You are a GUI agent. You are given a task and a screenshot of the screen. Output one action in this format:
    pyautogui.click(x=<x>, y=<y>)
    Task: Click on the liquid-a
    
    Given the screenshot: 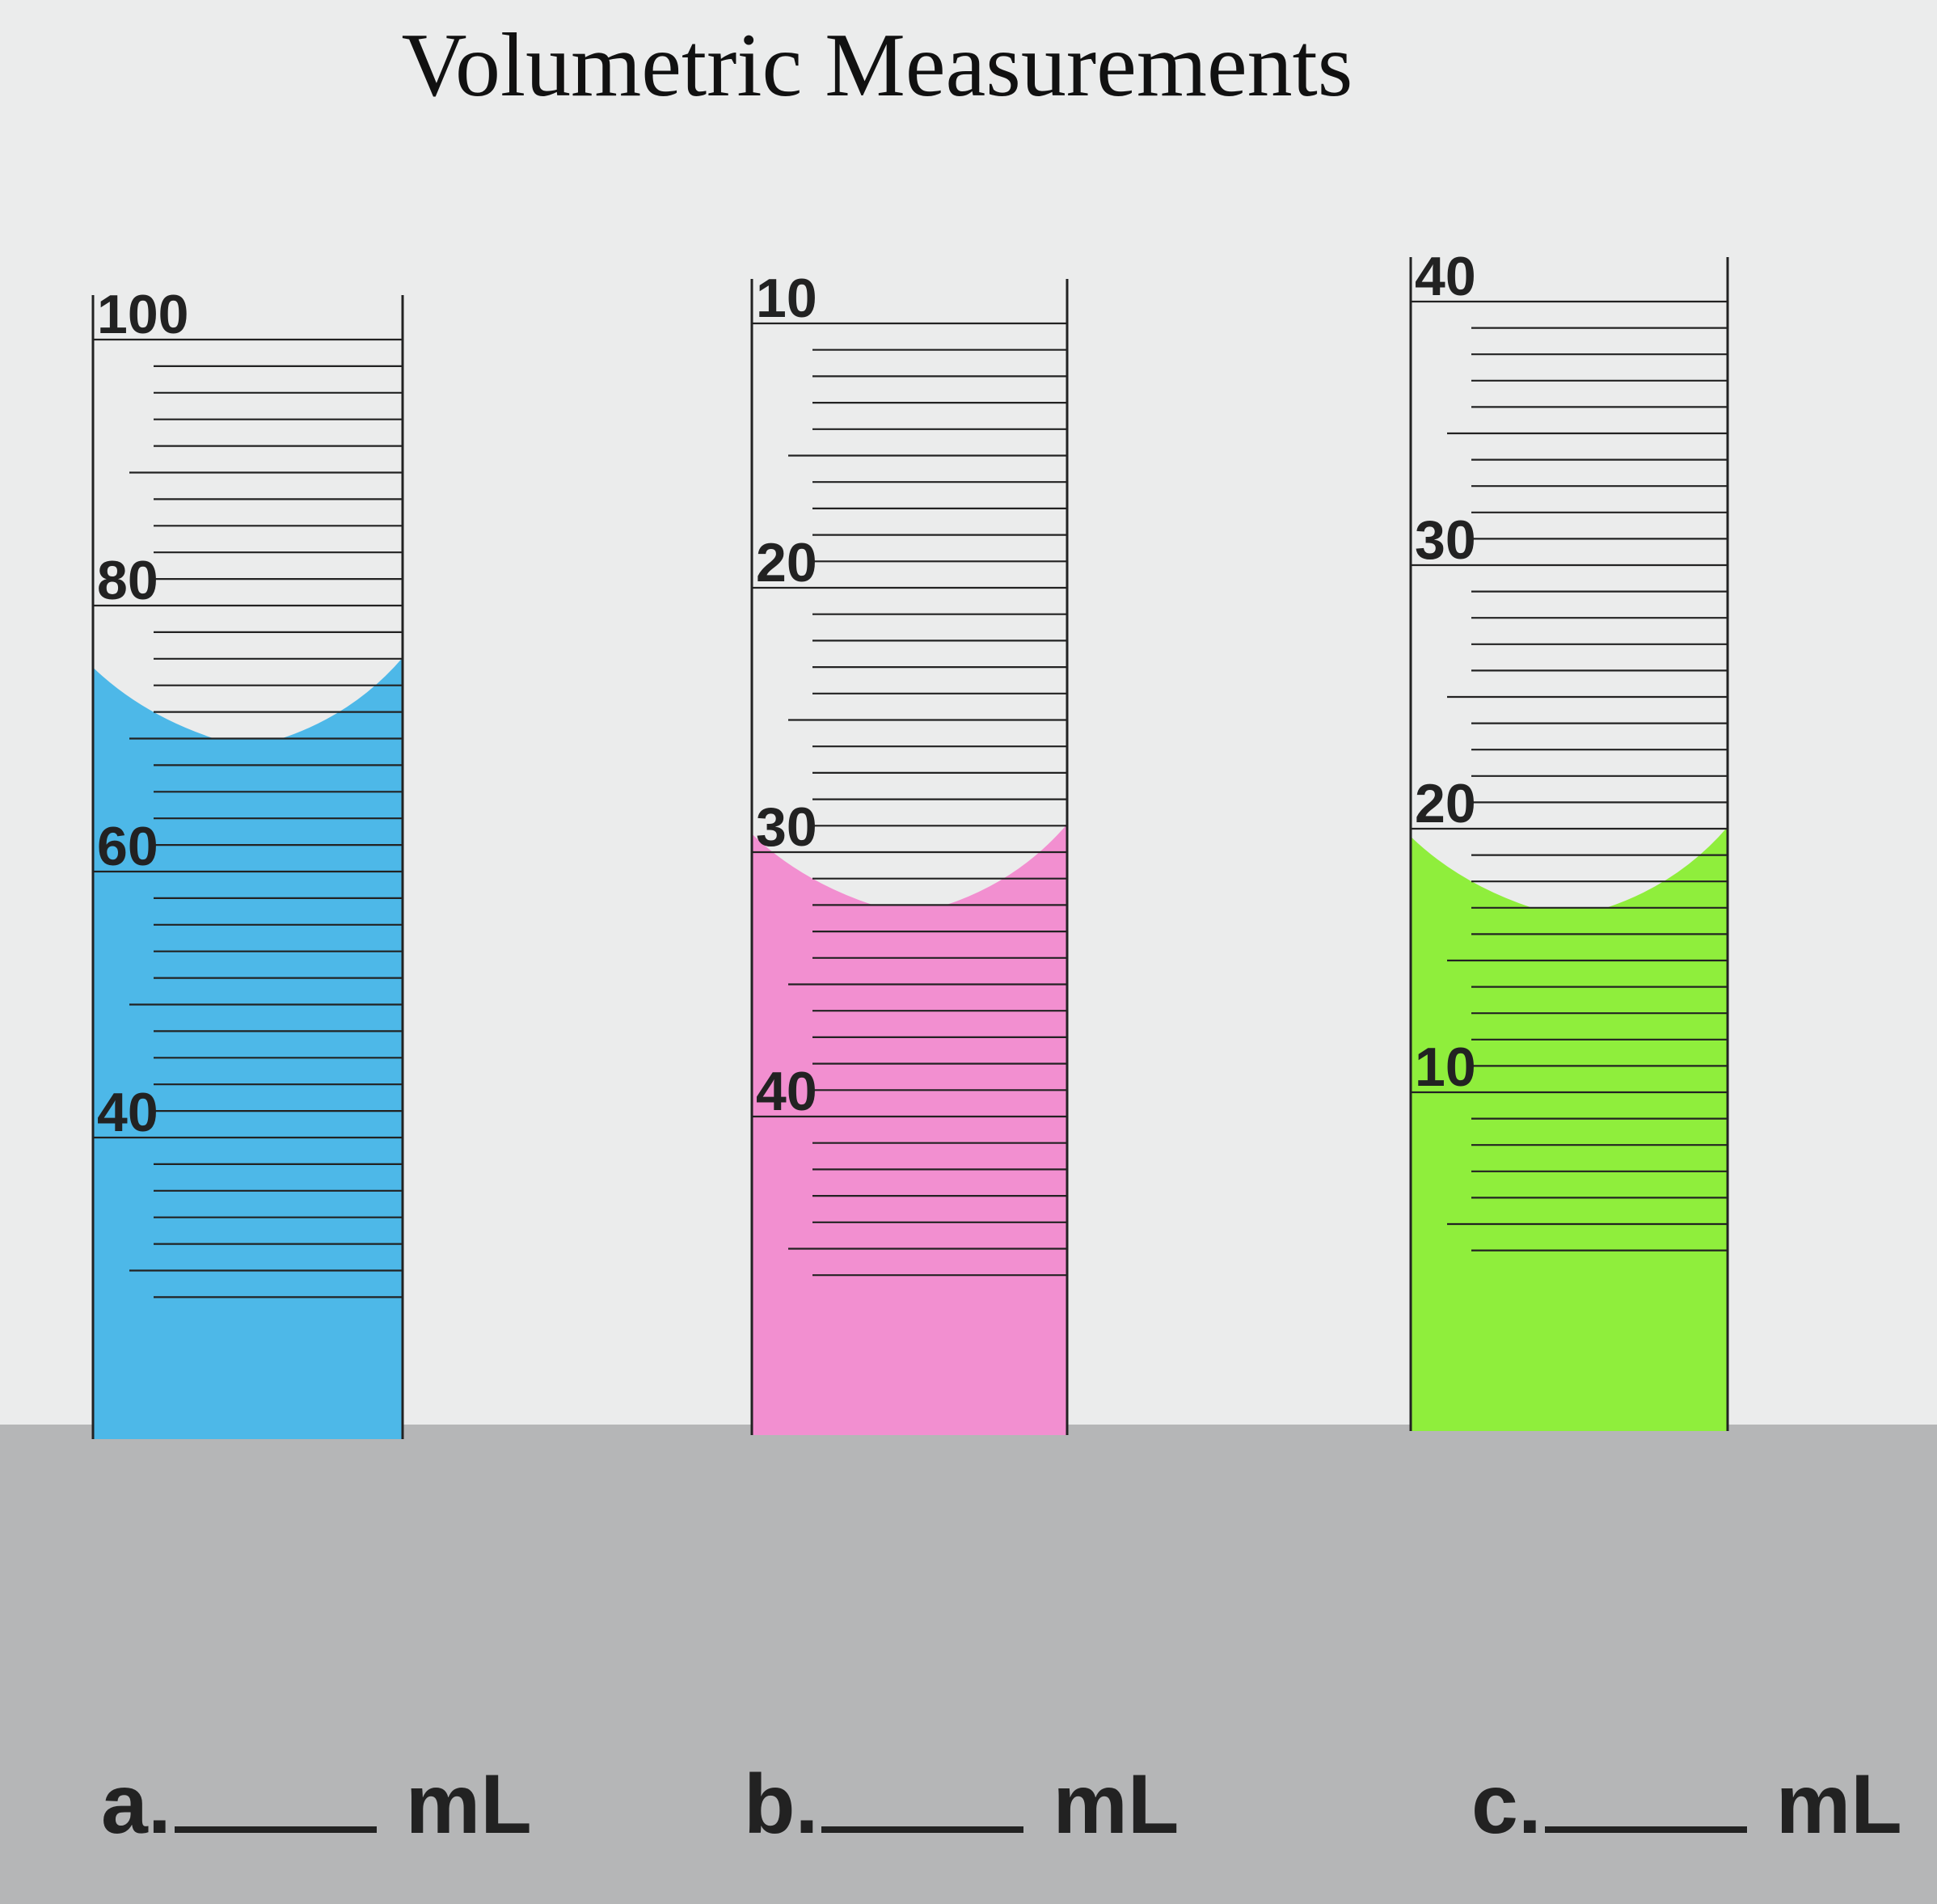 What is the action you would take?
    pyautogui.click(x=248, y=1048)
    